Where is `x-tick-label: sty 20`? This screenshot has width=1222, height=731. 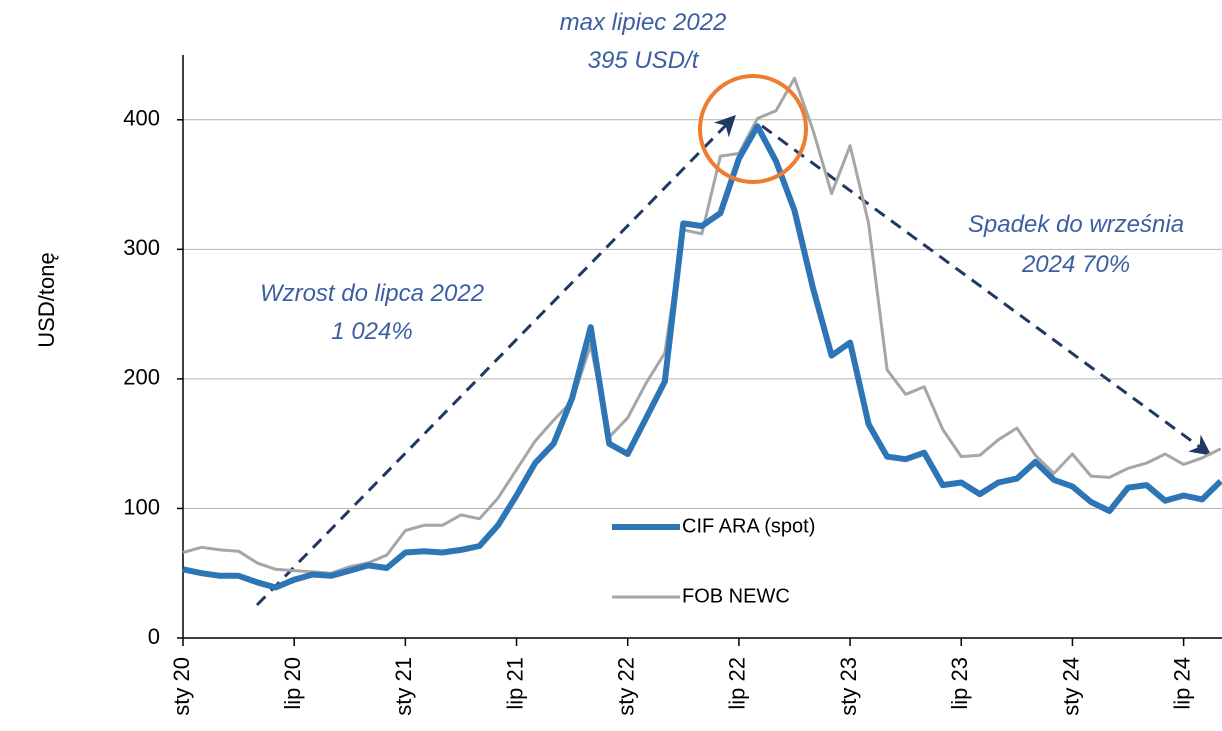
x-tick-label: sty 20 is located at coordinates (181, 686).